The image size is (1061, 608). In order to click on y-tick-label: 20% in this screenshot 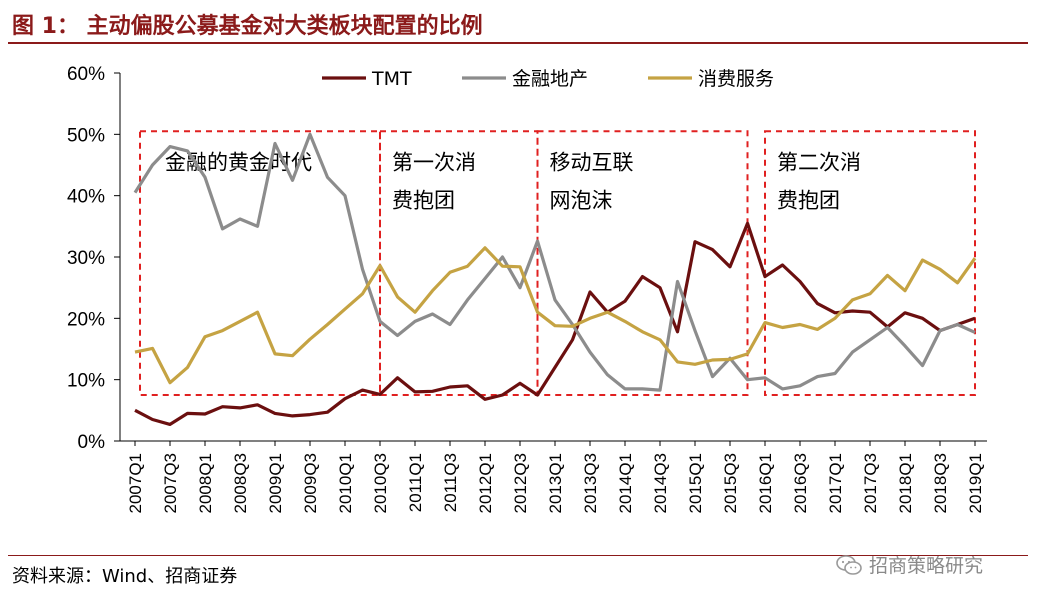, I will do `click(86, 319)`.